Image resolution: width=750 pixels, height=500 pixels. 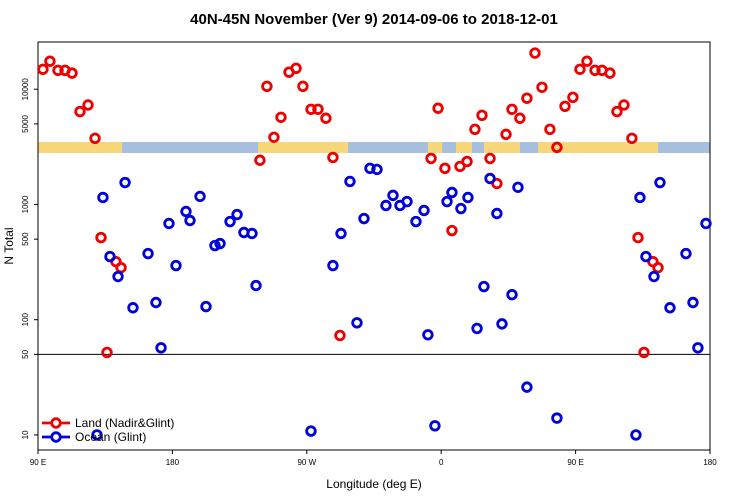 What do you see at coordinates (124, 423) in the screenshot?
I see `legend-label: Land (Nadir&Glint)` at bounding box center [124, 423].